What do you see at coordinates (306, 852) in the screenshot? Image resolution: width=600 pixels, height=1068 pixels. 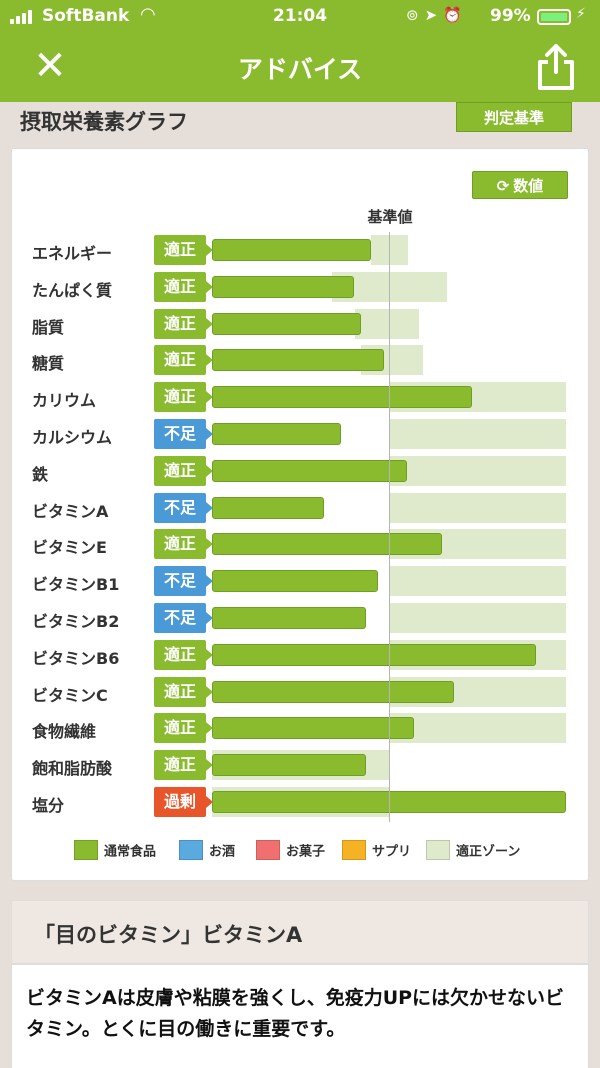 I see `legend-label: お菓子` at bounding box center [306, 852].